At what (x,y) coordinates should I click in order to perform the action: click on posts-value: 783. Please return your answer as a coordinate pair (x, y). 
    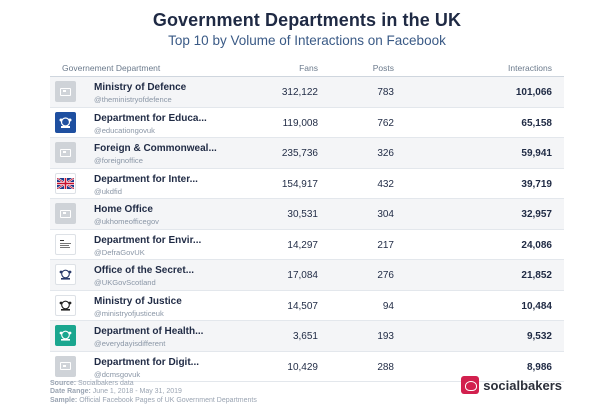
    Looking at the image, I should click on (385, 92).